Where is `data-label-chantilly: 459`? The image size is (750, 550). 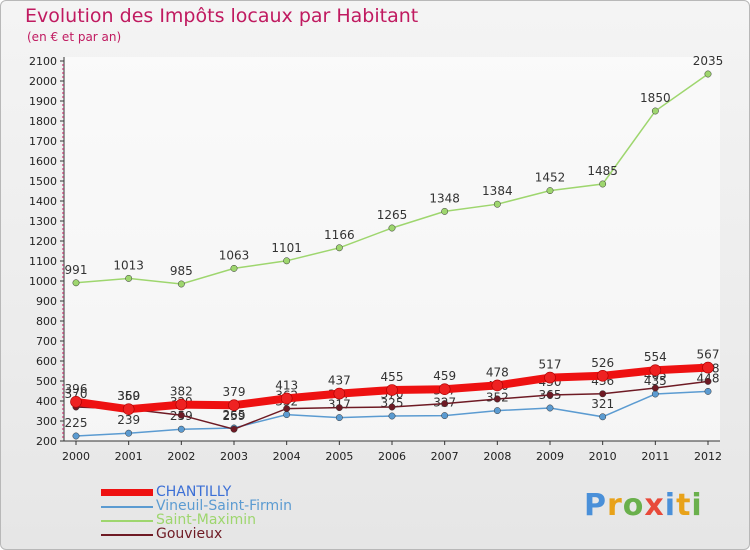
data-label-chantilly: 459 is located at coordinates (444, 376).